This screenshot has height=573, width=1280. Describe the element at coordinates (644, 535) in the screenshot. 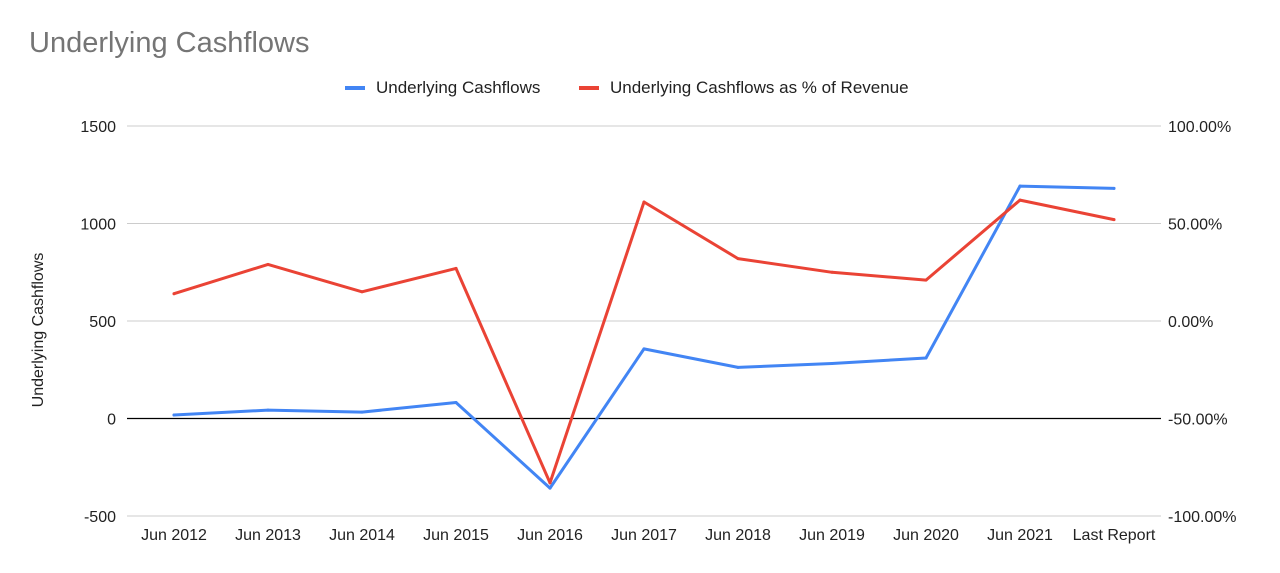

I see `x-tick-label: Jun 2017` at that location.